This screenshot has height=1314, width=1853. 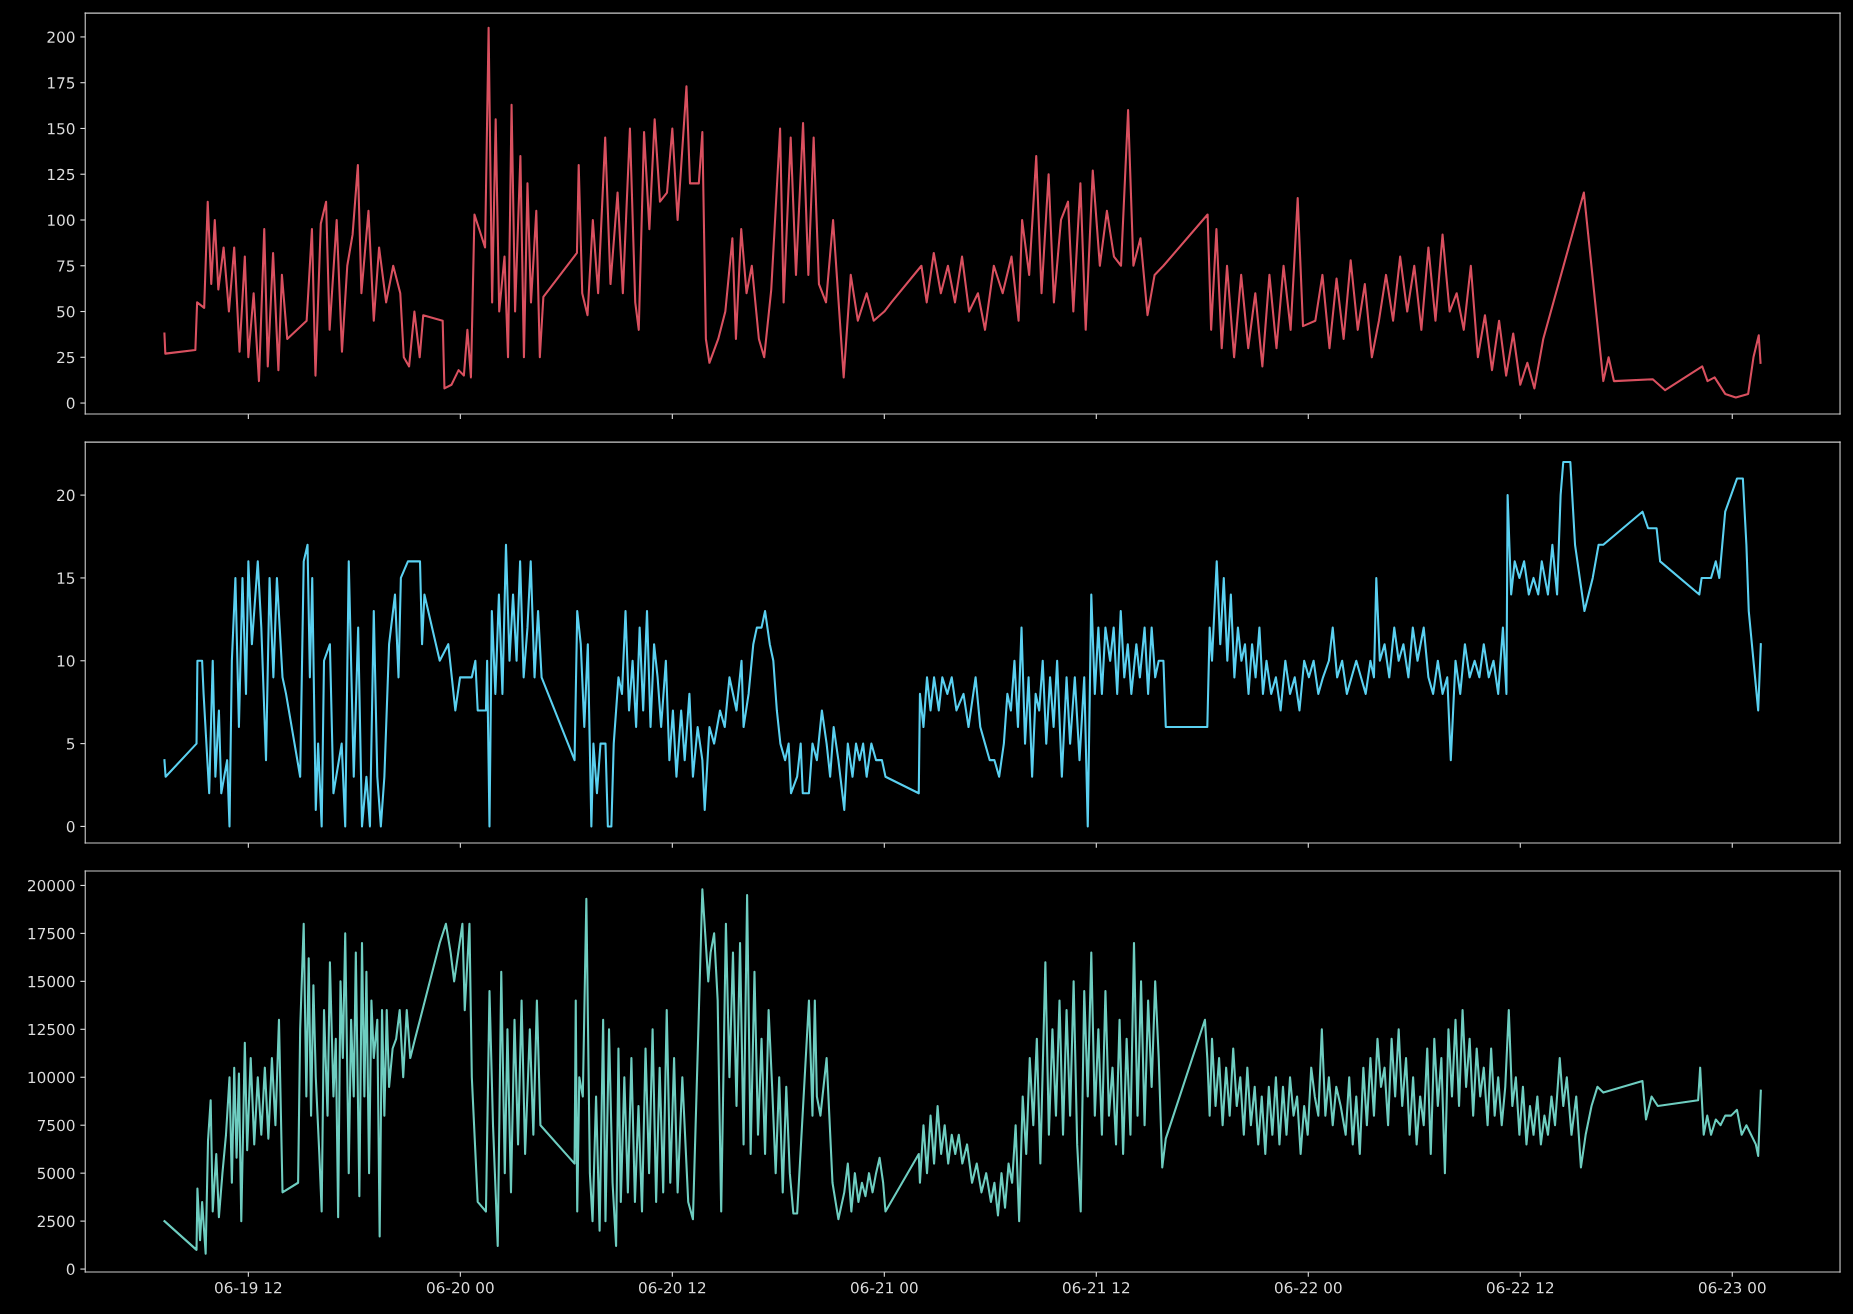 I want to click on y-tick-label: 7500, so click(x=56, y=1125).